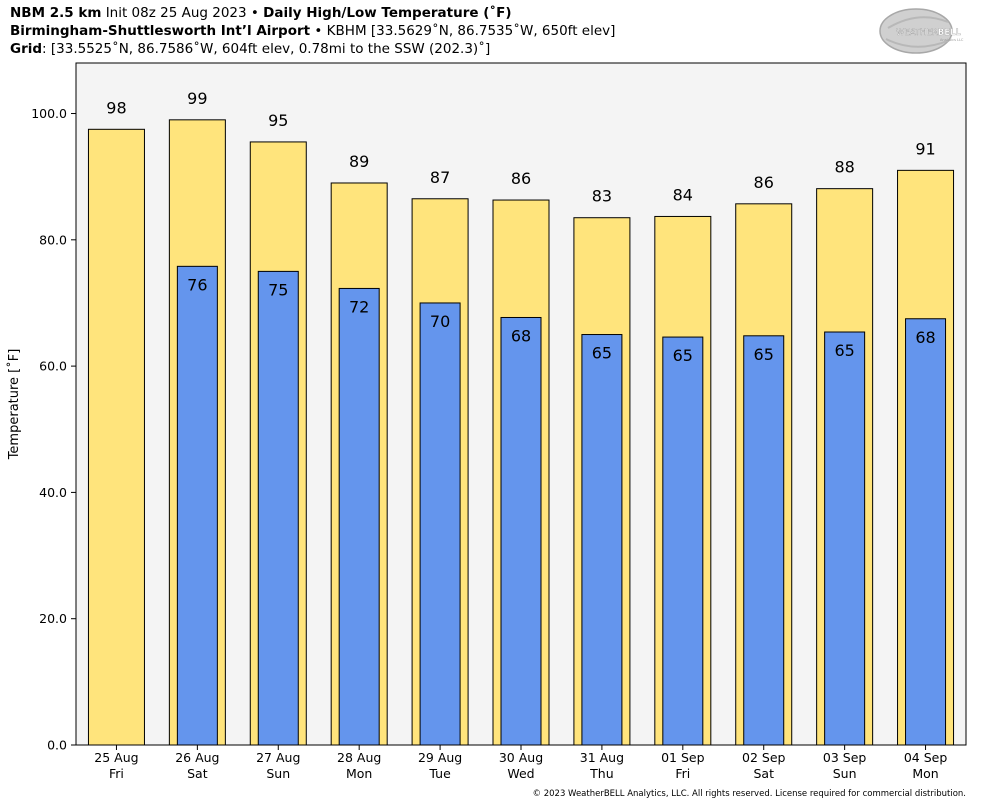 Image resolution: width=984 pixels, height=808 pixels. Describe the element at coordinates (926, 757) in the screenshot. I see `x-tick-date: 04 Sep` at that location.